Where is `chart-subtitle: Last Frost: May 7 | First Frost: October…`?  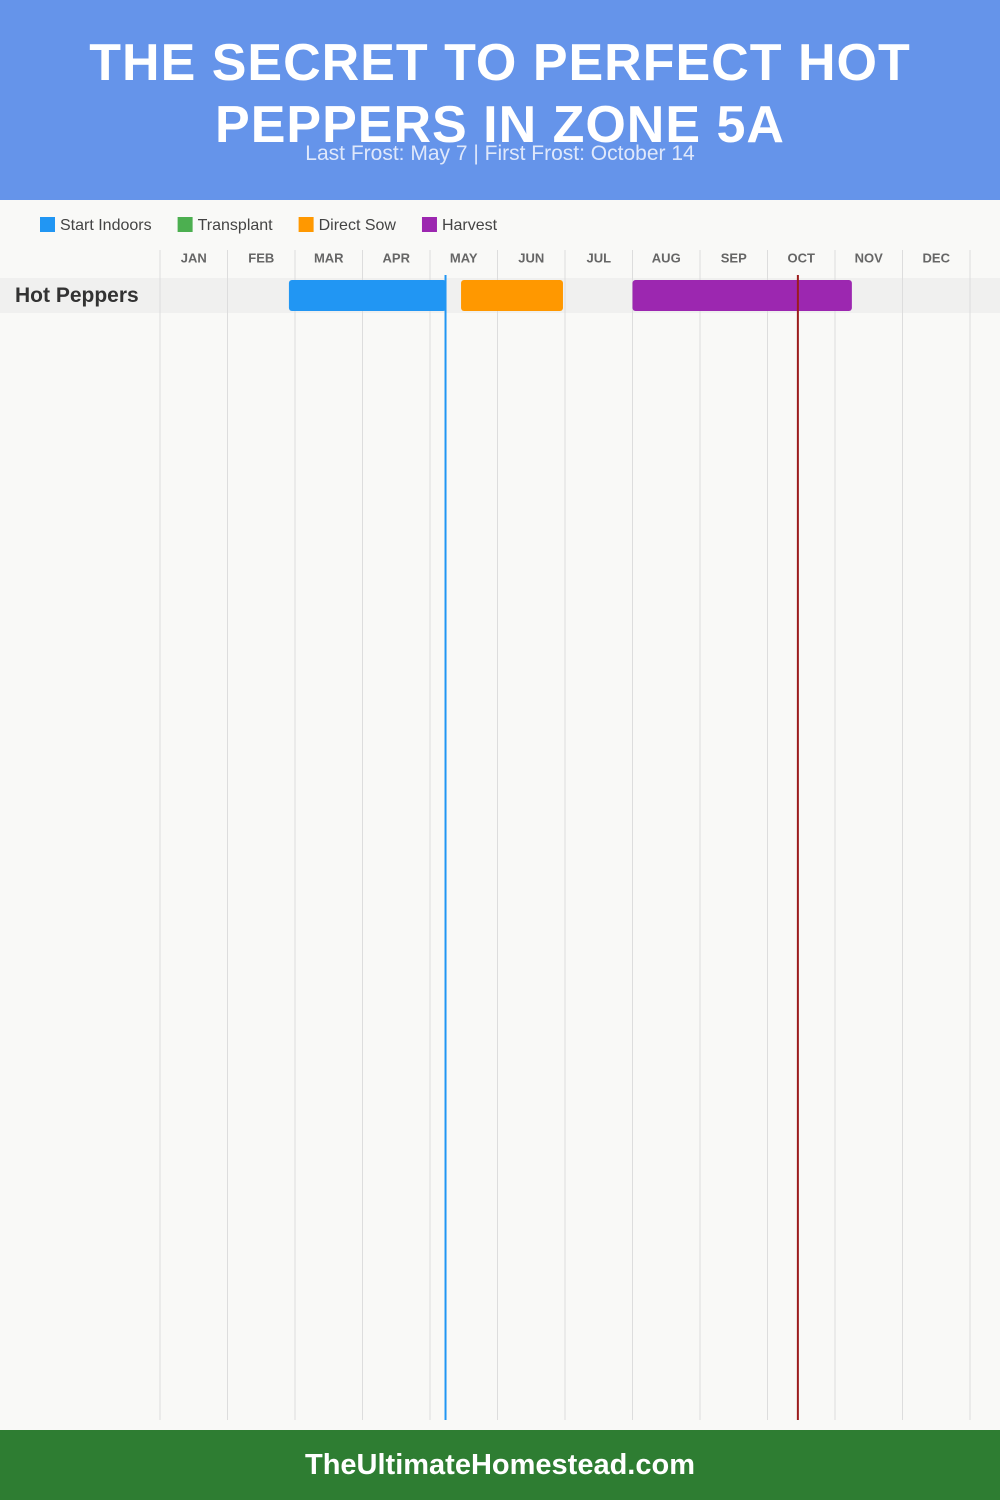 chart-subtitle: Last Frost: May 7 | First Frost: October… is located at coordinates (500, 153).